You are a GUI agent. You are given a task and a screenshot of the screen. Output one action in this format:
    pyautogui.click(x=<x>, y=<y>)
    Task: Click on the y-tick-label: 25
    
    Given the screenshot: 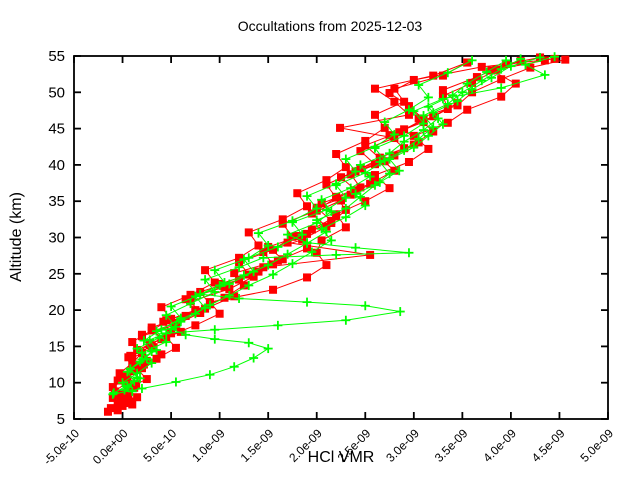 What is the action you would take?
    pyautogui.click(x=56, y=274)
    